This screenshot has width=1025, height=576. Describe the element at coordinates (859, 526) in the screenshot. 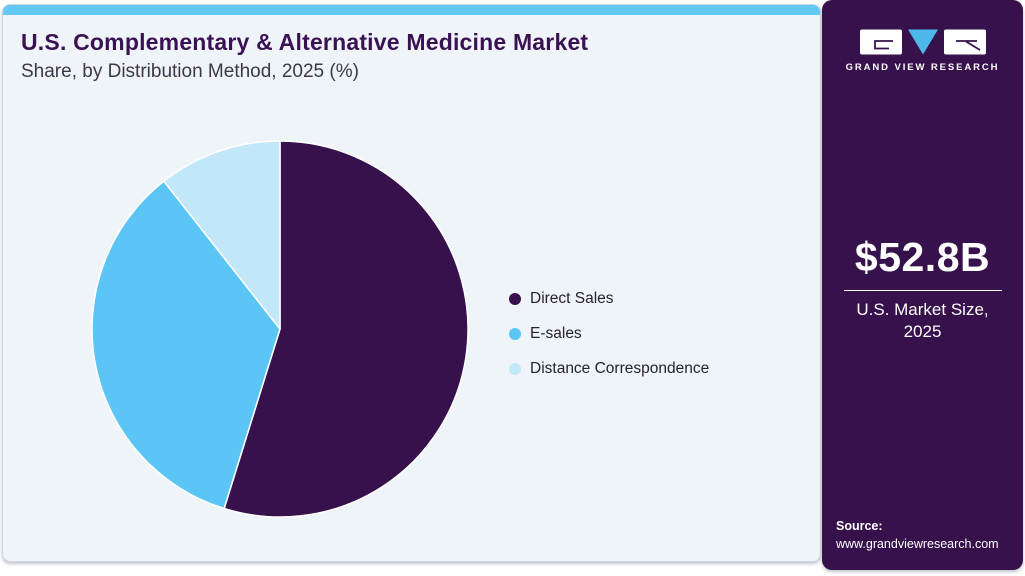

I see `source-label: Source:` at that location.